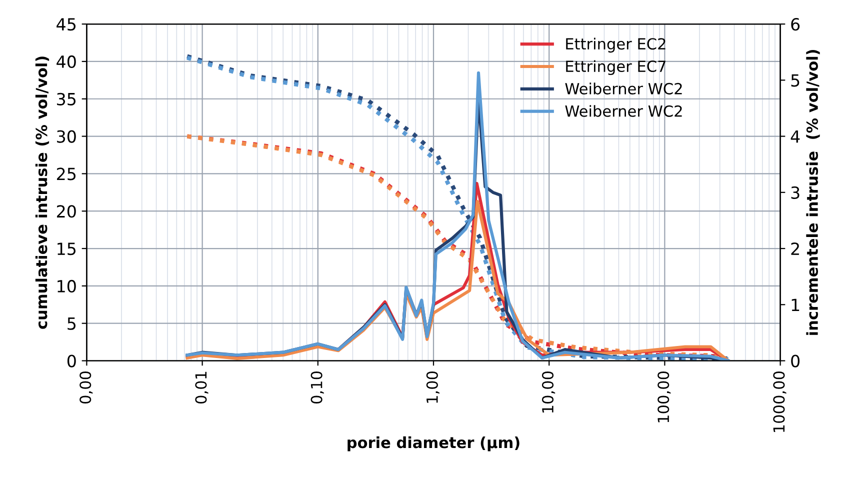 This screenshot has width=867, height=481. I want to click on y-tick-label: 25, so click(66, 174).